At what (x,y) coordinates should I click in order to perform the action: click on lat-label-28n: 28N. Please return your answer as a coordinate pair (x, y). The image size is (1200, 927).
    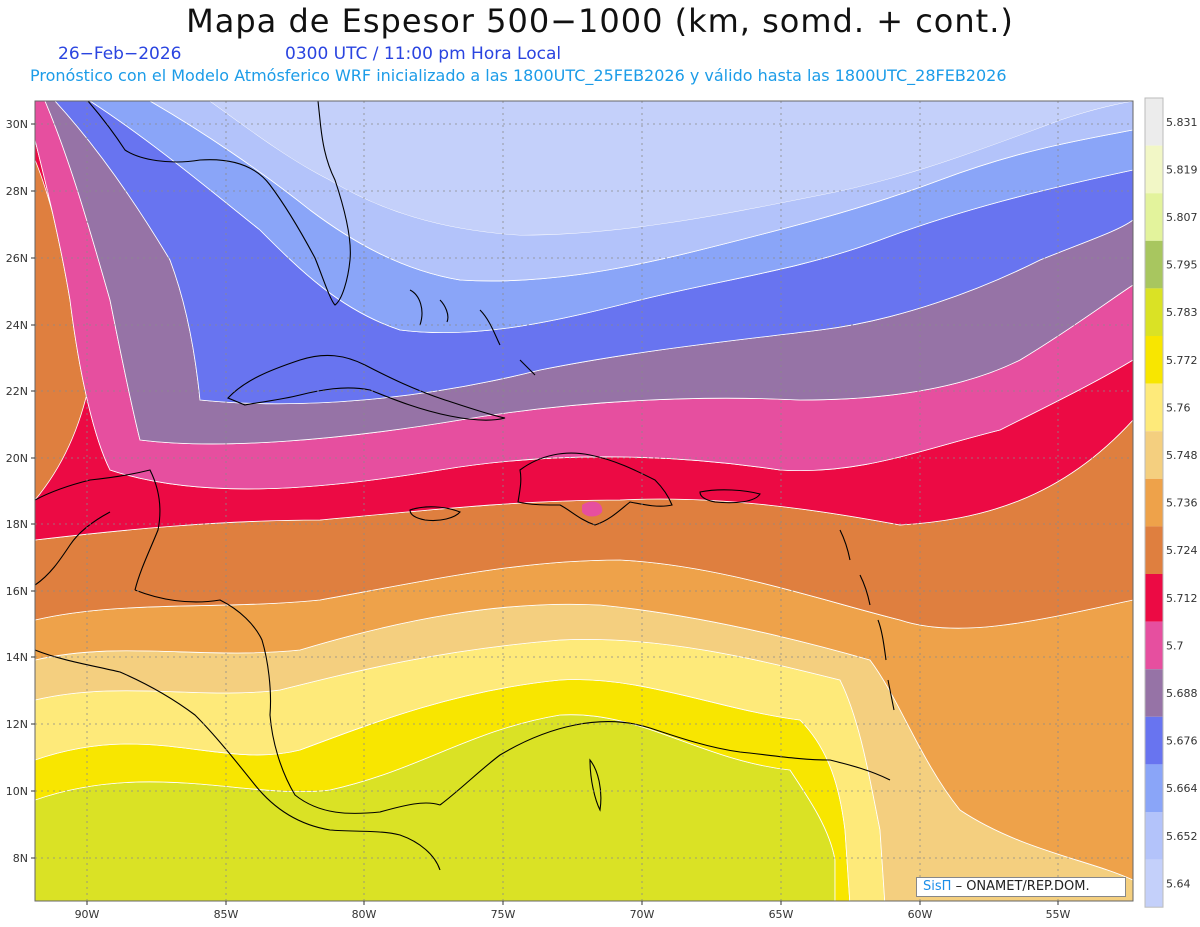
    Looking at the image, I should click on (17, 191).